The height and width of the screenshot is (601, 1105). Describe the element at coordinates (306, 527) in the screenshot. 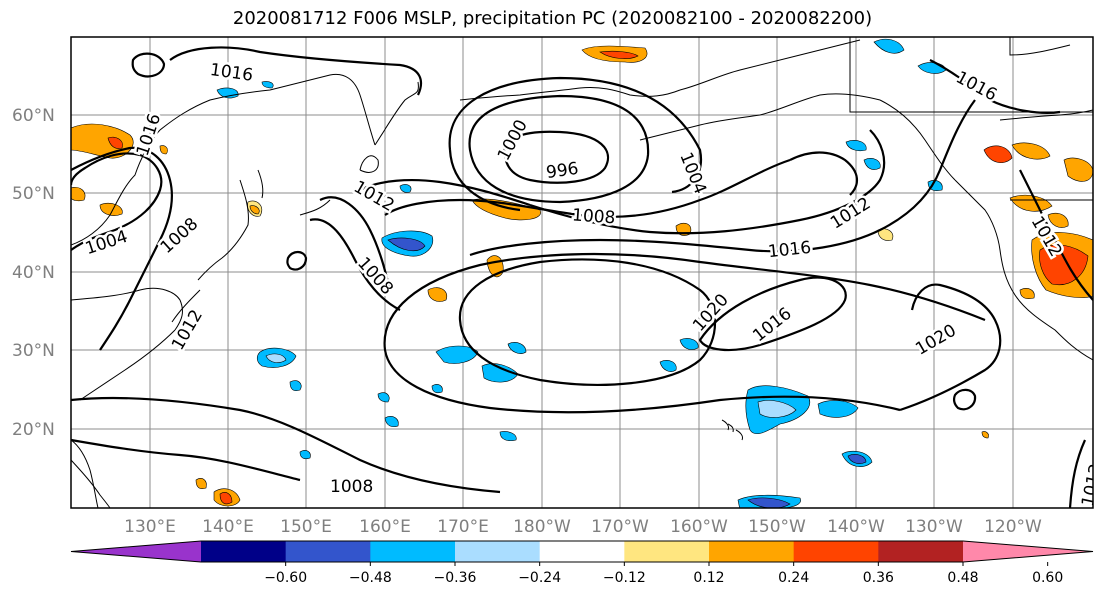

I see `lon-label: 150°E` at that location.